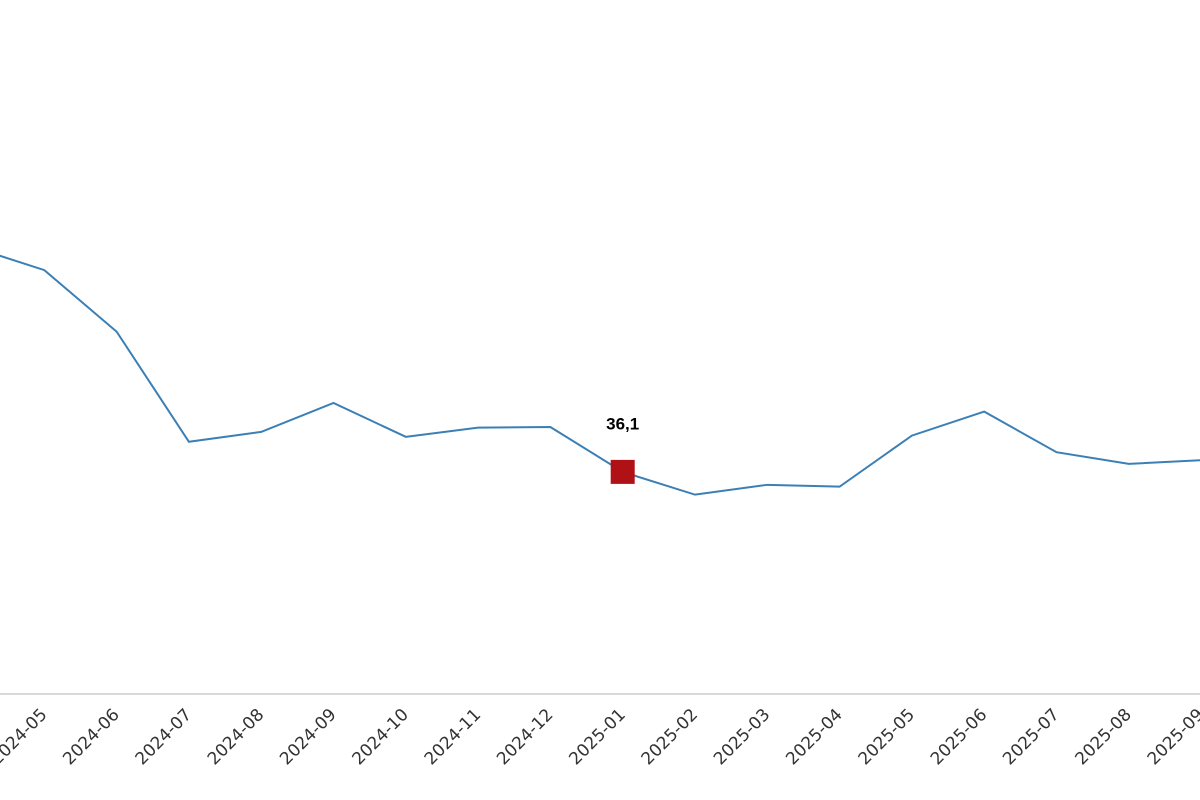 The image size is (1200, 800). I want to click on x-tick-label: 2025-02, so click(670, 737).